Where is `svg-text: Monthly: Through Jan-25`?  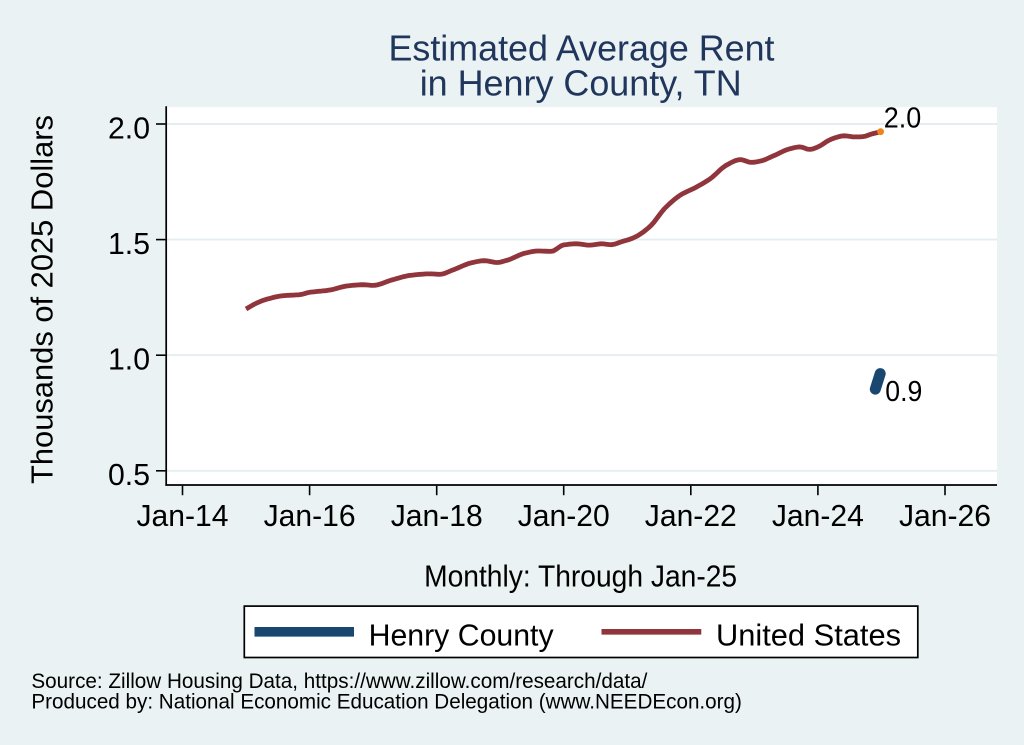
svg-text: Monthly: Through Jan-25 is located at coordinates (580, 577).